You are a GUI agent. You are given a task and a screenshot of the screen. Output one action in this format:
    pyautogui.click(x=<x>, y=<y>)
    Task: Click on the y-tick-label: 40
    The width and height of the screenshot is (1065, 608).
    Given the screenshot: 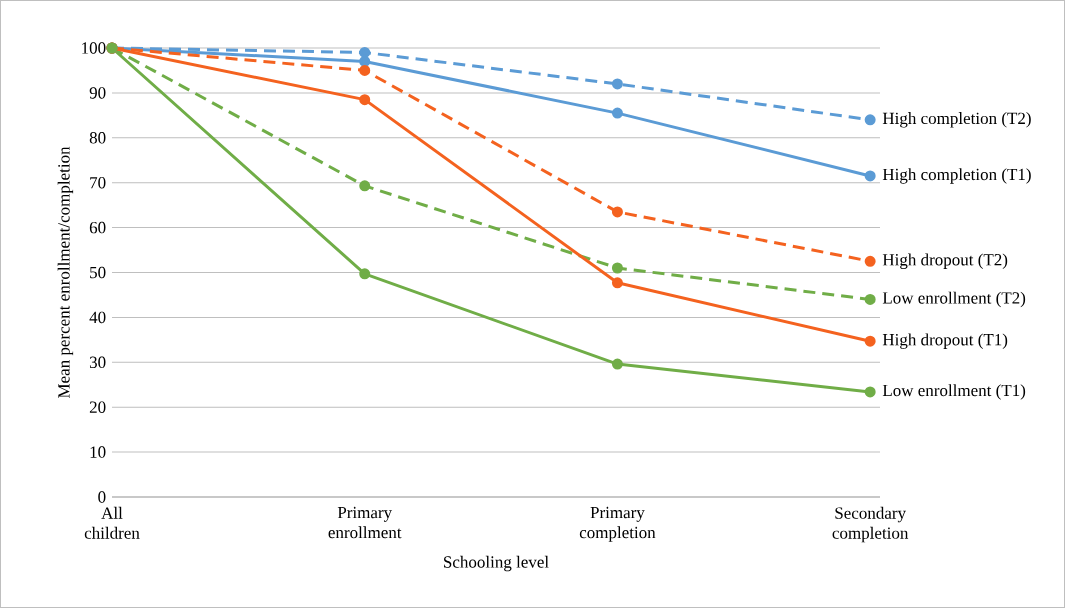 What is the action you would take?
    pyautogui.click(x=97, y=317)
    